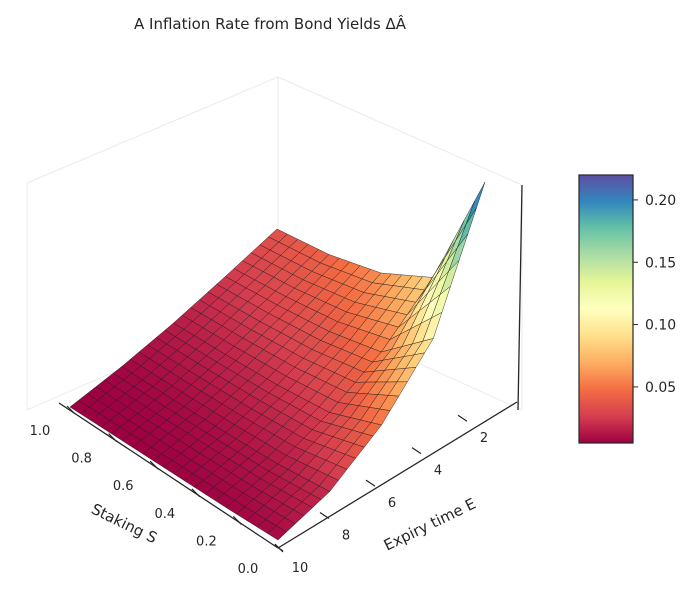 Image resolution: width=692 pixels, height=594 pixels. Describe the element at coordinates (124, 523) in the screenshot. I see `x-axis-label: Staking S` at that location.